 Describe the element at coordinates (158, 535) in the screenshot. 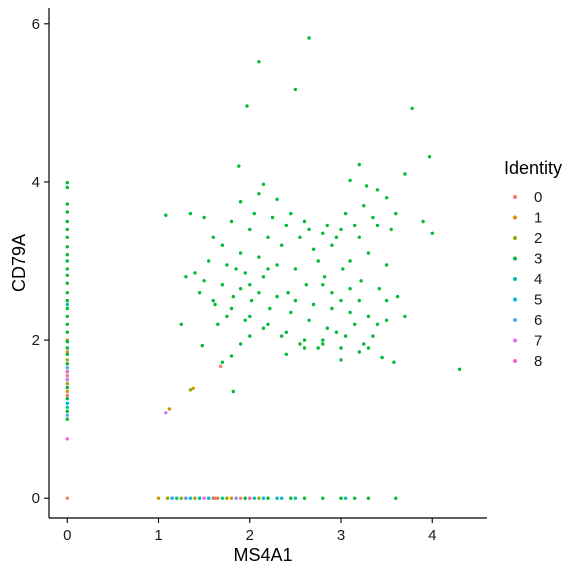

I see `x-tick-label: 1` at that location.